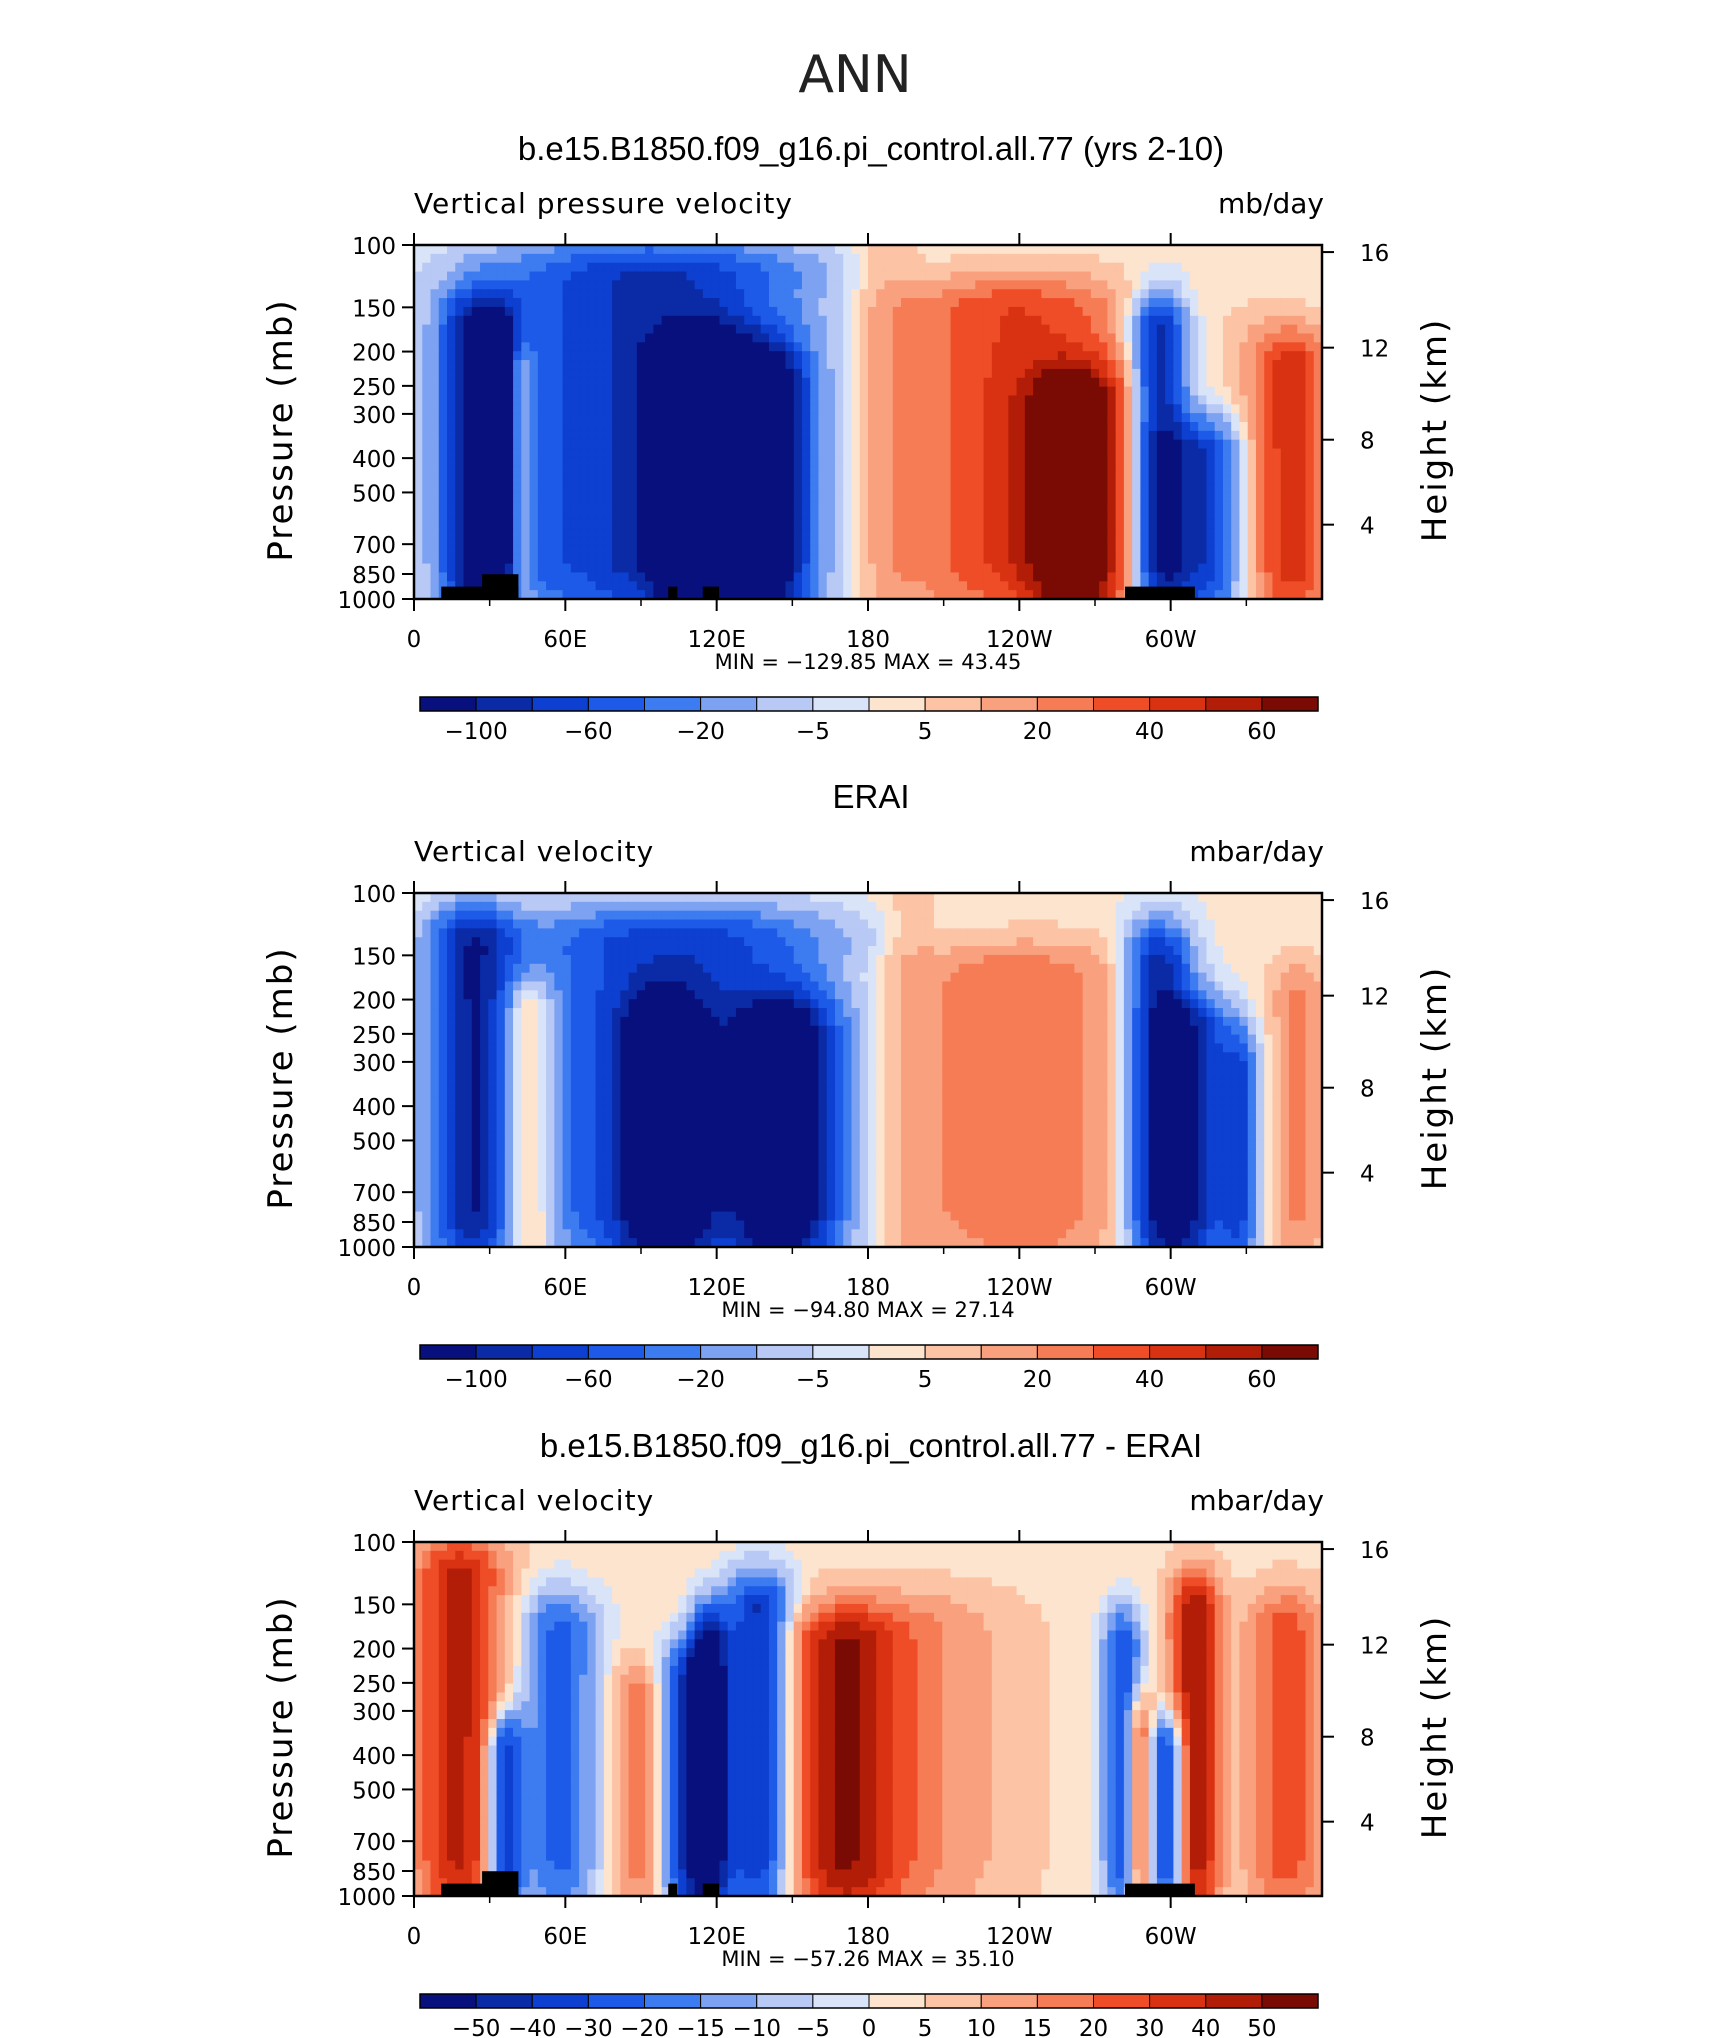 The width and height of the screenshot is (1710, 2038). Describe the element at coordinates (711, 592) in the screenshot. I see `topography-mask` at that location.